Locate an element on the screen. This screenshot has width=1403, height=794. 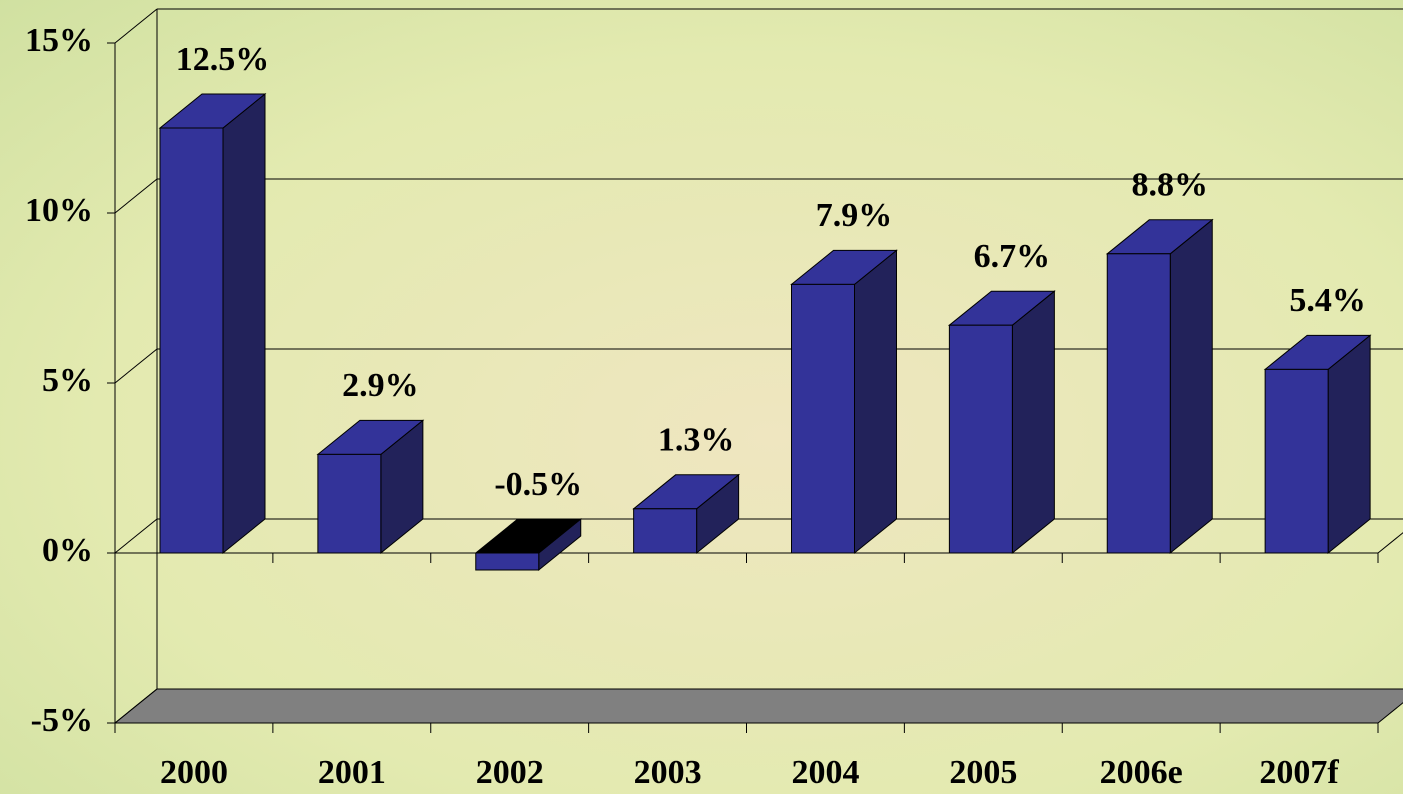
x-tick-label: 2002 is located at coordinates (510, 772).